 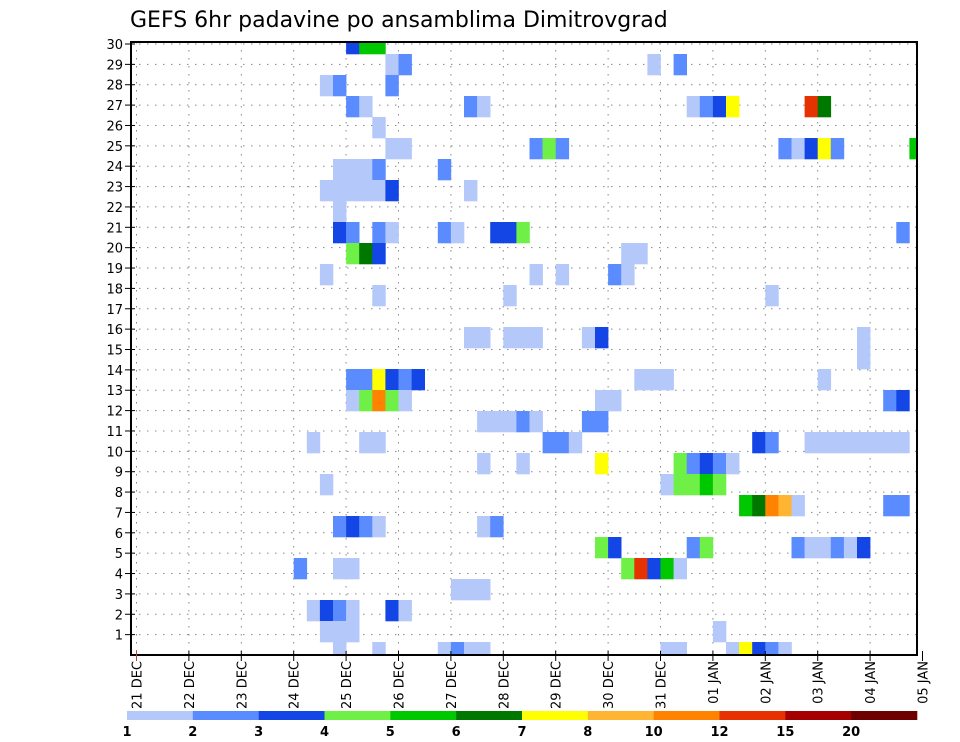 I want to click on y-tick-label: 5, so click(x=119, y=554).